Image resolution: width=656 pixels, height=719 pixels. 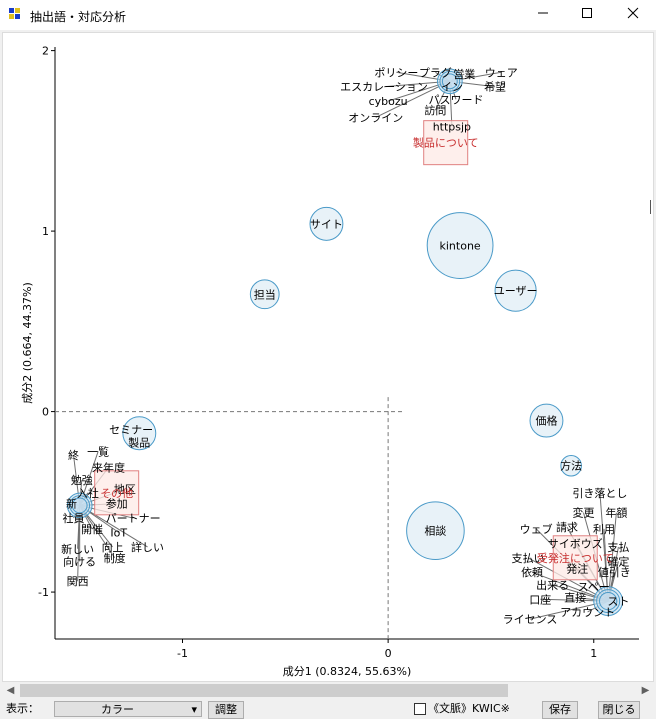 I want to click on word-label: cybozu, so click(x=388, y=101).